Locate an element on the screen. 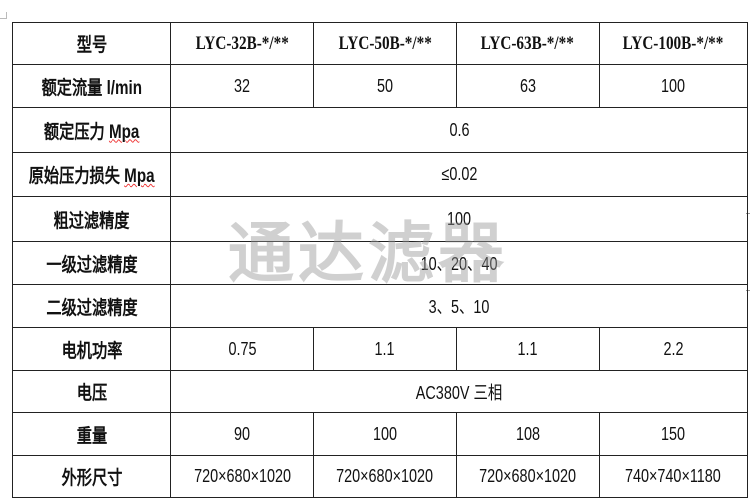 The height and width of the screenshot is (500, 750). model-cell: LYC-50B-*/** is located at coordinates (385, 43).